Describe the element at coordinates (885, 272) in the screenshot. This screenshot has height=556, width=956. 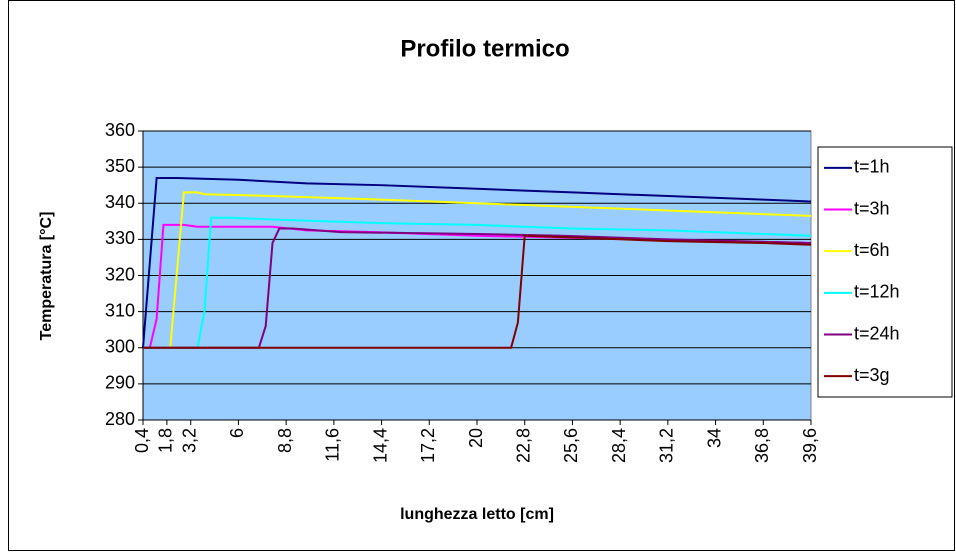
I see `legend-box` at that location.